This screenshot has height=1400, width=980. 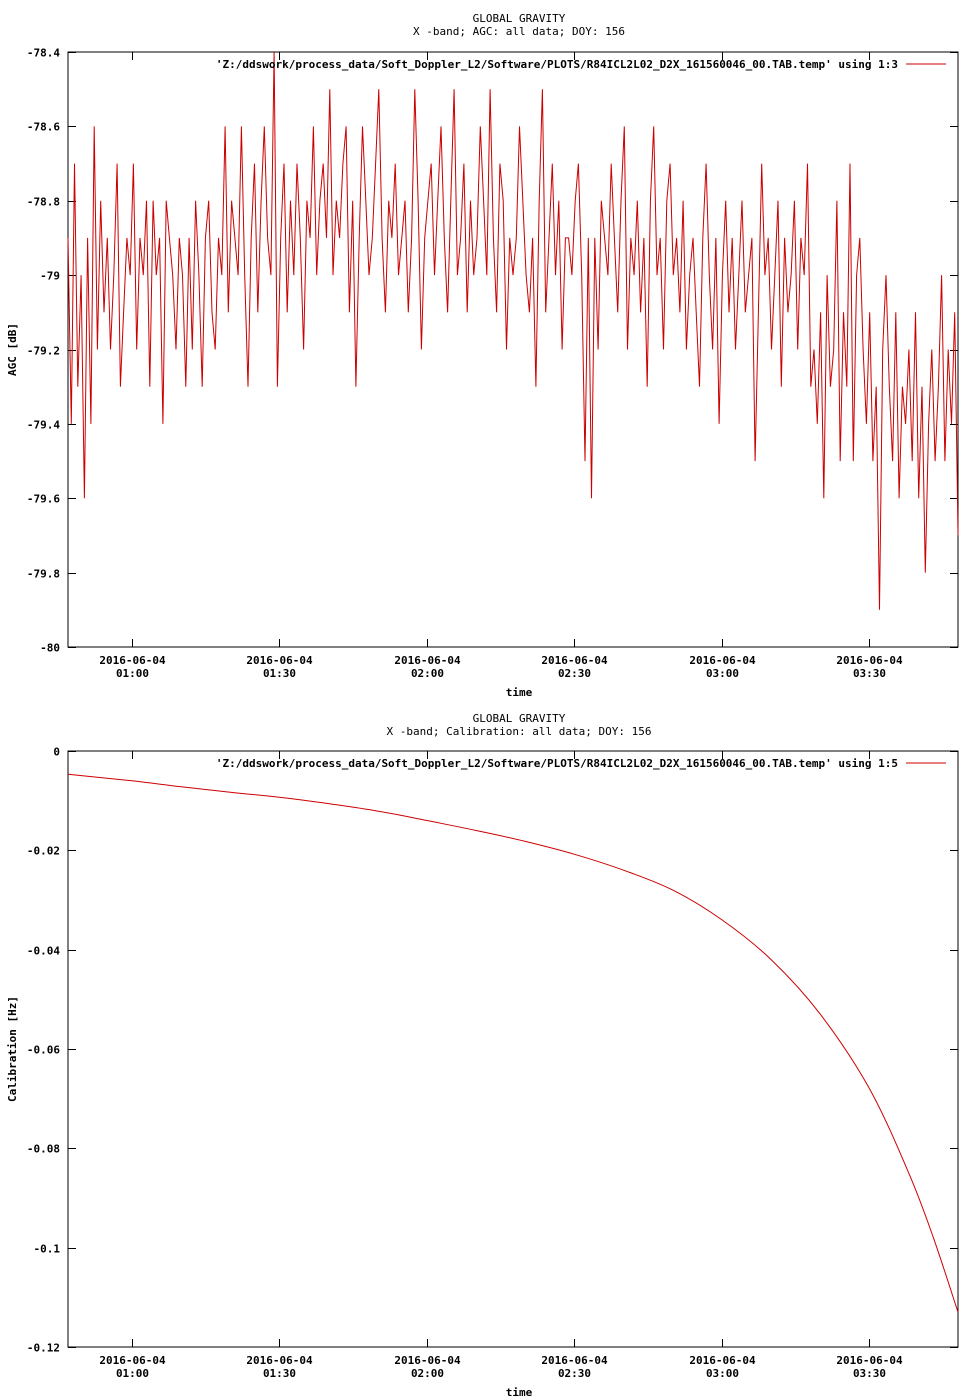 I want to click on y-tick-label: -78.4, so click(x=43, y=53).